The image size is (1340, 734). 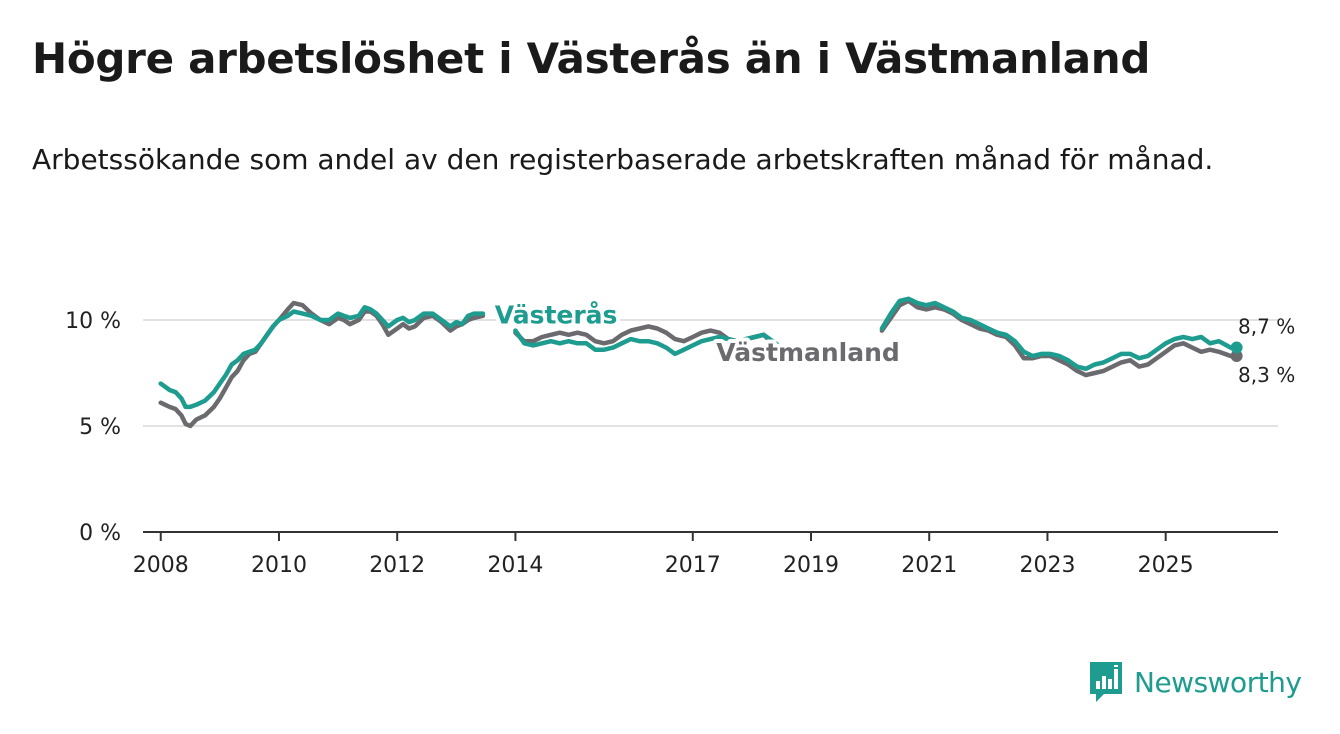 What do you see at coordinates (93, 321) in the screenshot?
I see `y-tick-label: 10 %` at bounding box center [93, 321].